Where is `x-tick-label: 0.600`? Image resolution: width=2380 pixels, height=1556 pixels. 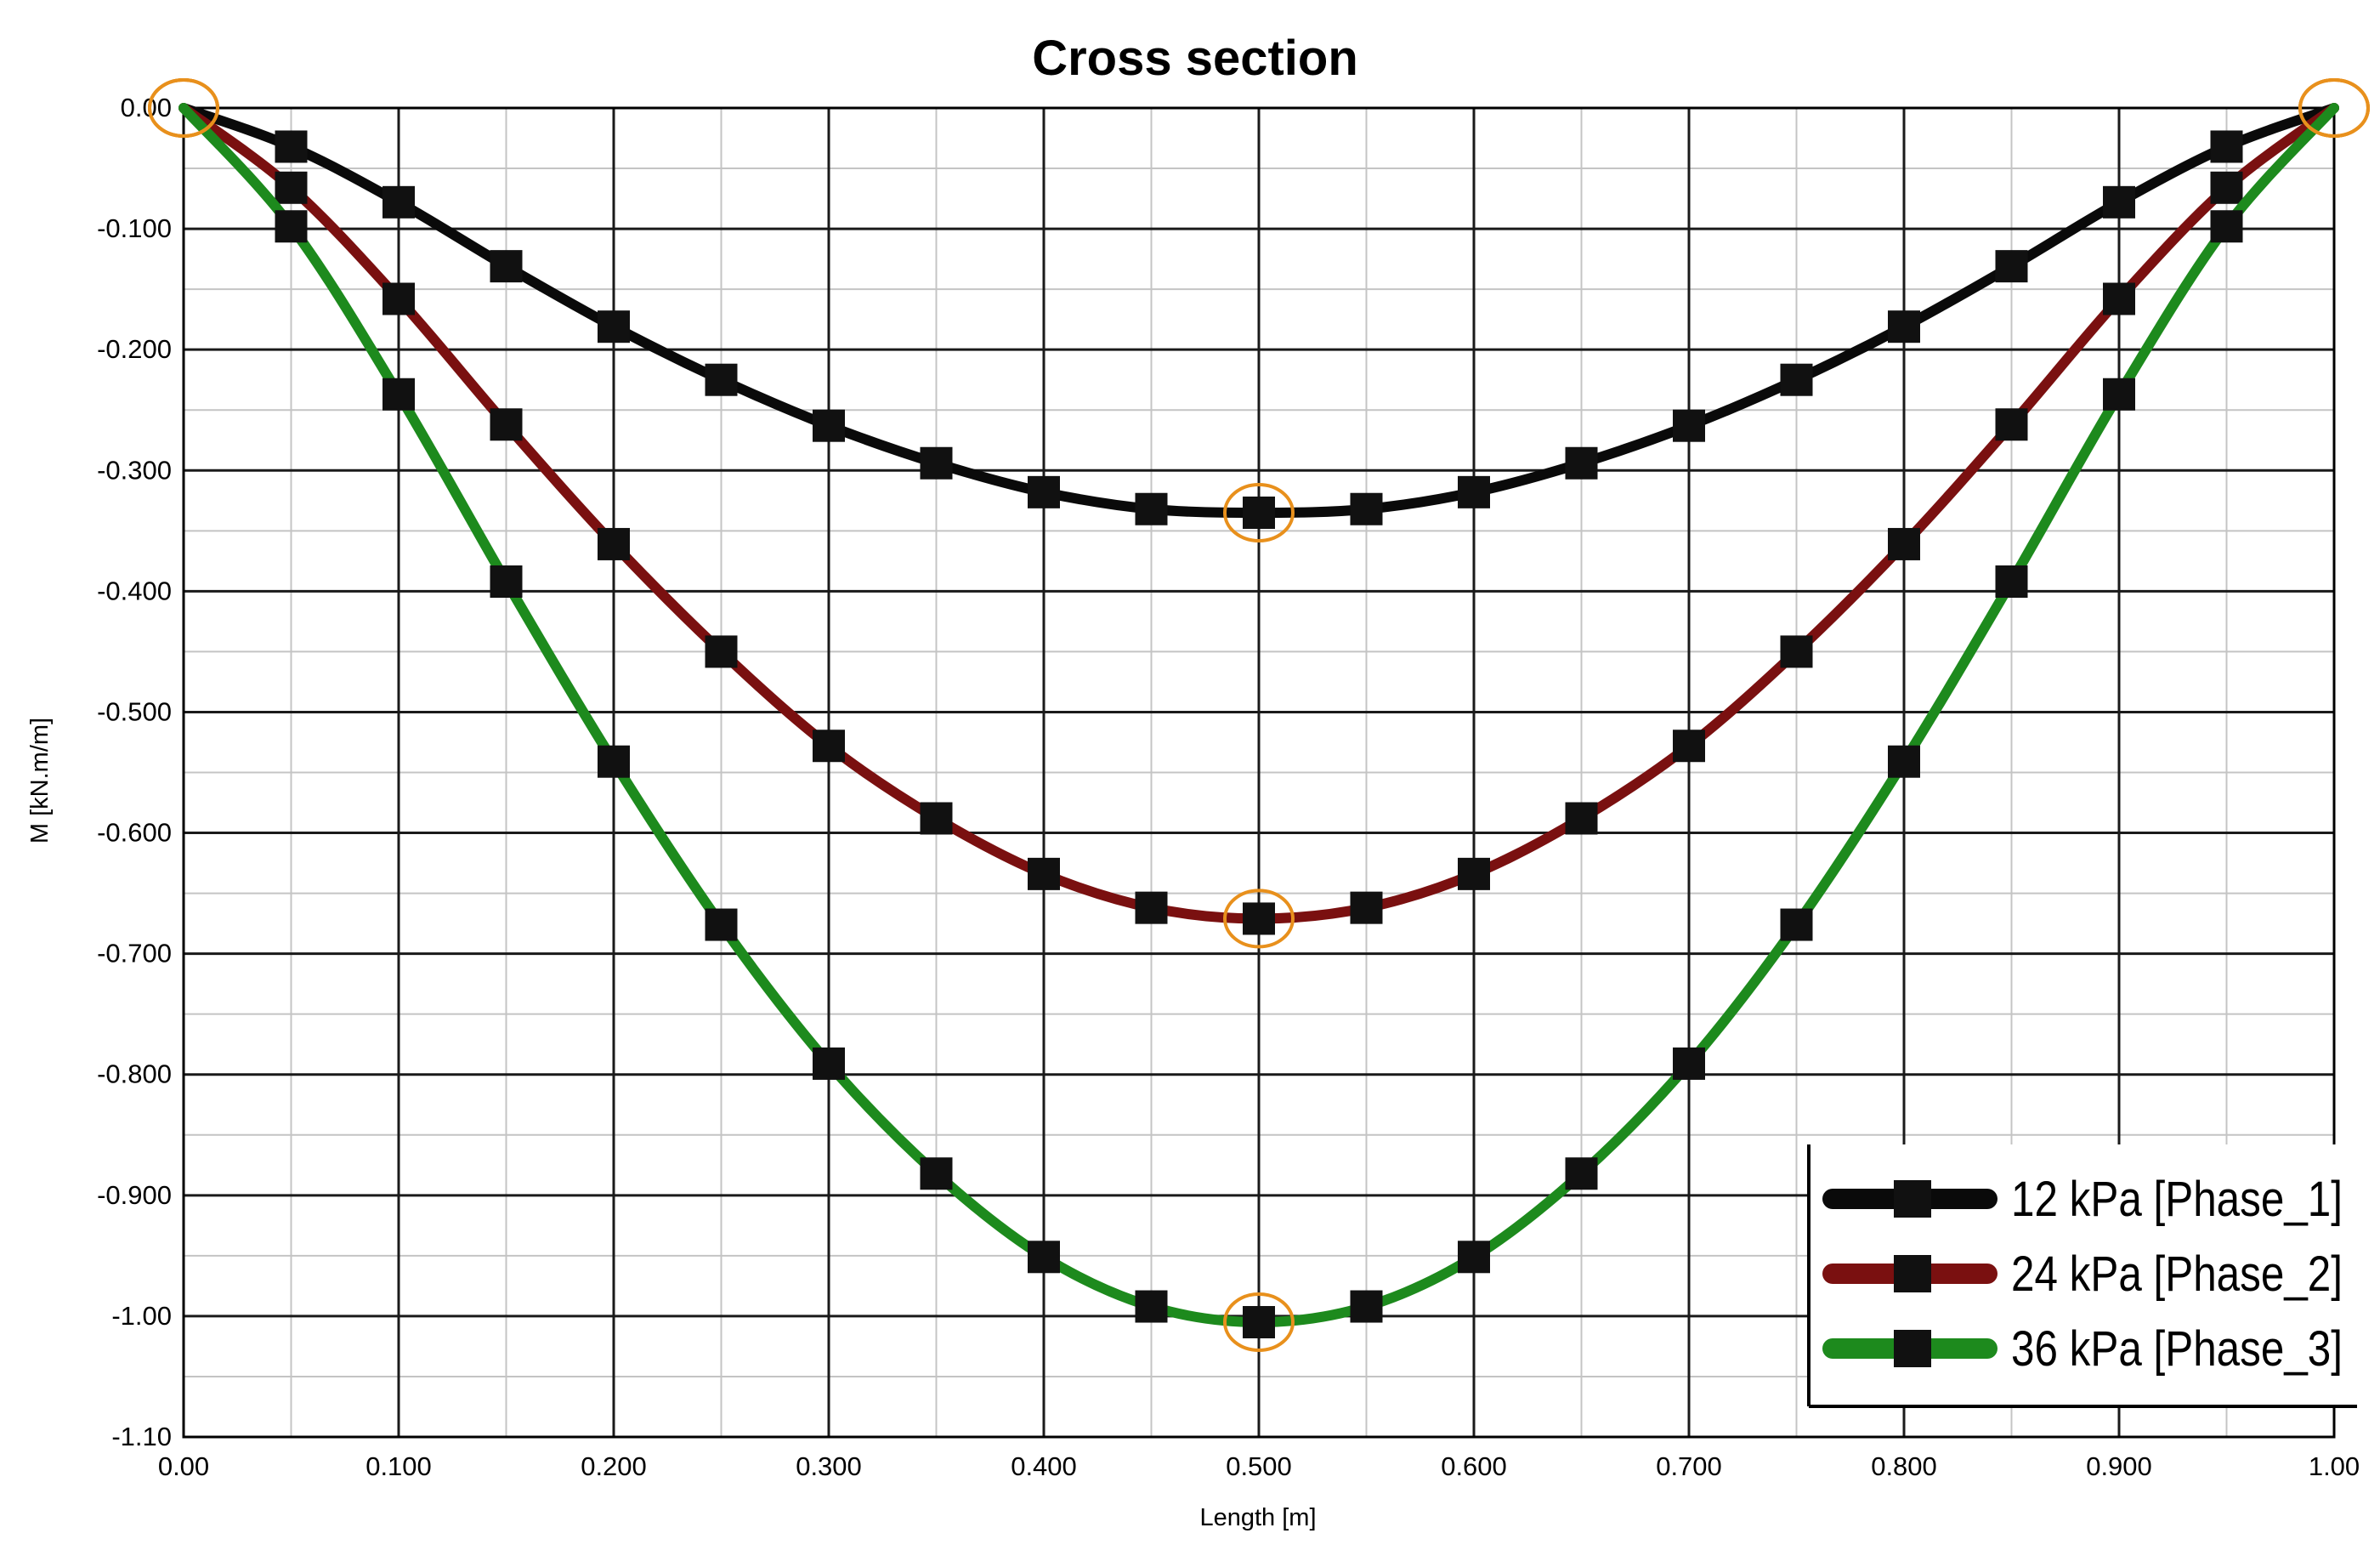 x-tick-label: 0.600 is located at coordinates (1474, 1466).